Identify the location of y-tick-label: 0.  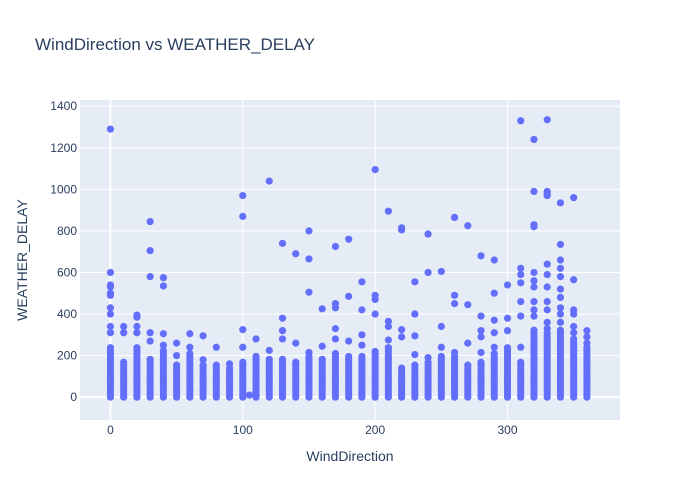
(73, 397).